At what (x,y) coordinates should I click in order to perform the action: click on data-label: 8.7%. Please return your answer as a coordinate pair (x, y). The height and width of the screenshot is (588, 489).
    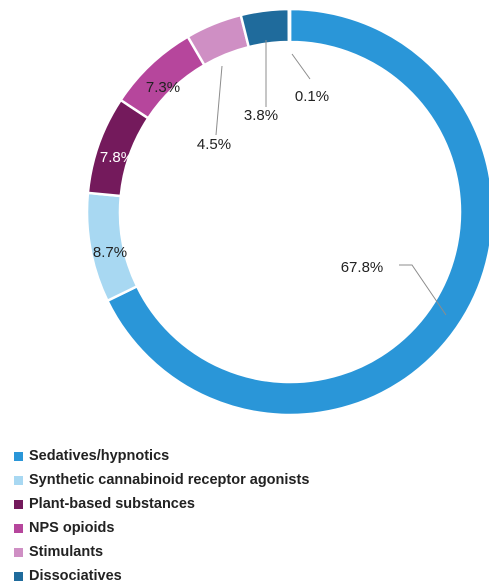
    Looking at the image, I should click on (110, 252).